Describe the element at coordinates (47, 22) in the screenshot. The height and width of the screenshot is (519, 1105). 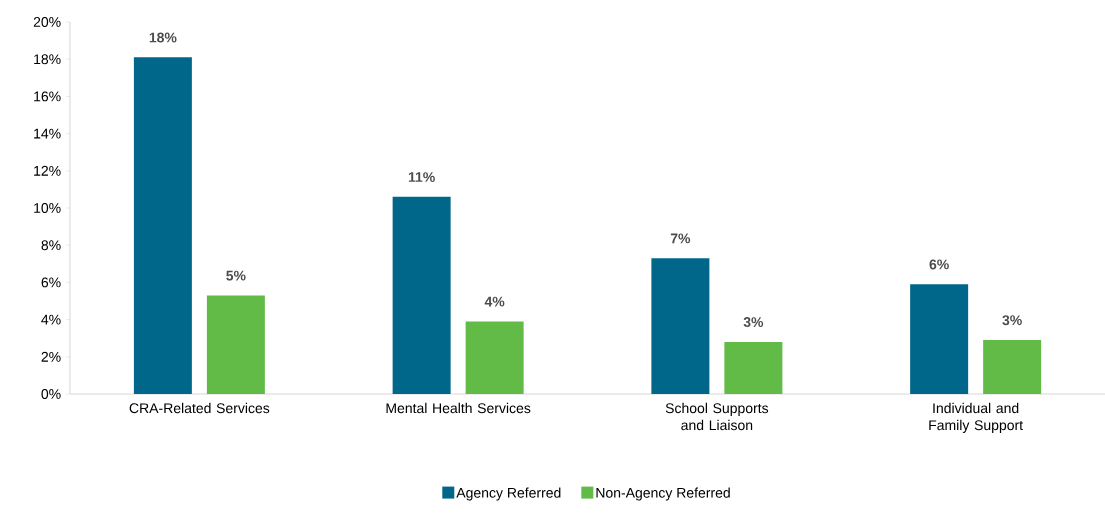
I see `y-tick-label: 20%` at that location.